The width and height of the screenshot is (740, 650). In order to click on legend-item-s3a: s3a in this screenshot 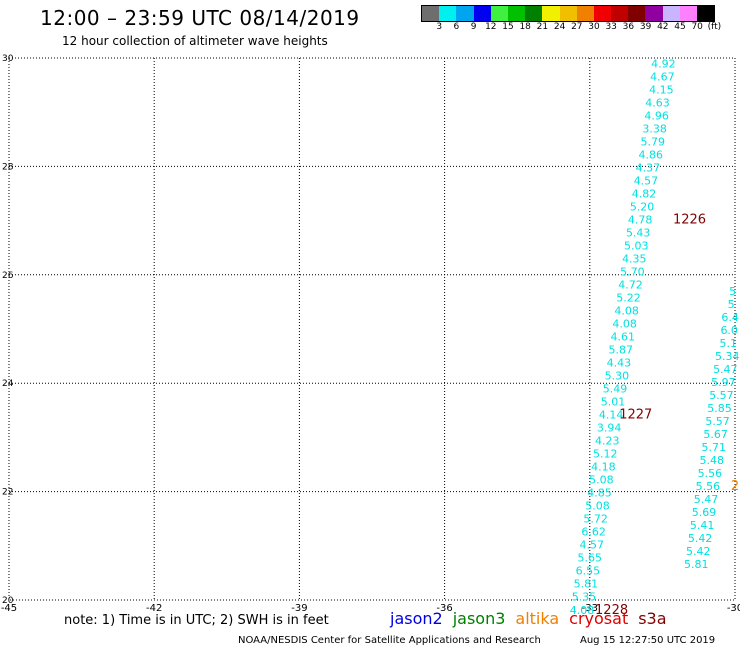, I will do `click(652, 618)`.